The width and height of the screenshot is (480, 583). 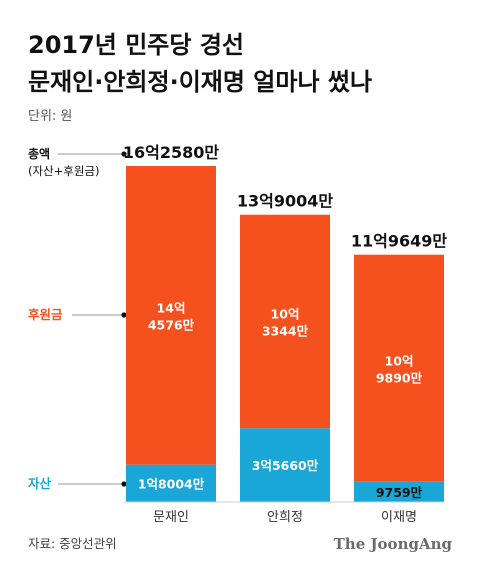 I want to click on legend-total-sublabel: (자산+후원금), so click(x=64, y=171).